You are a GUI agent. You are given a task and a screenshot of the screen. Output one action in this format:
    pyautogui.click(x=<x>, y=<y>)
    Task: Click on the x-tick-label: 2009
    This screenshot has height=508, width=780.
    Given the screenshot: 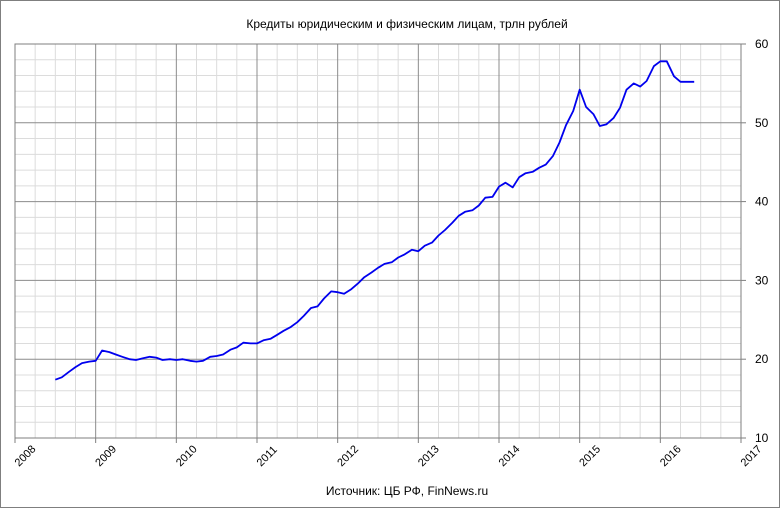 What is the action you would take?
    pyautogui.click(x=106, y=456)
    